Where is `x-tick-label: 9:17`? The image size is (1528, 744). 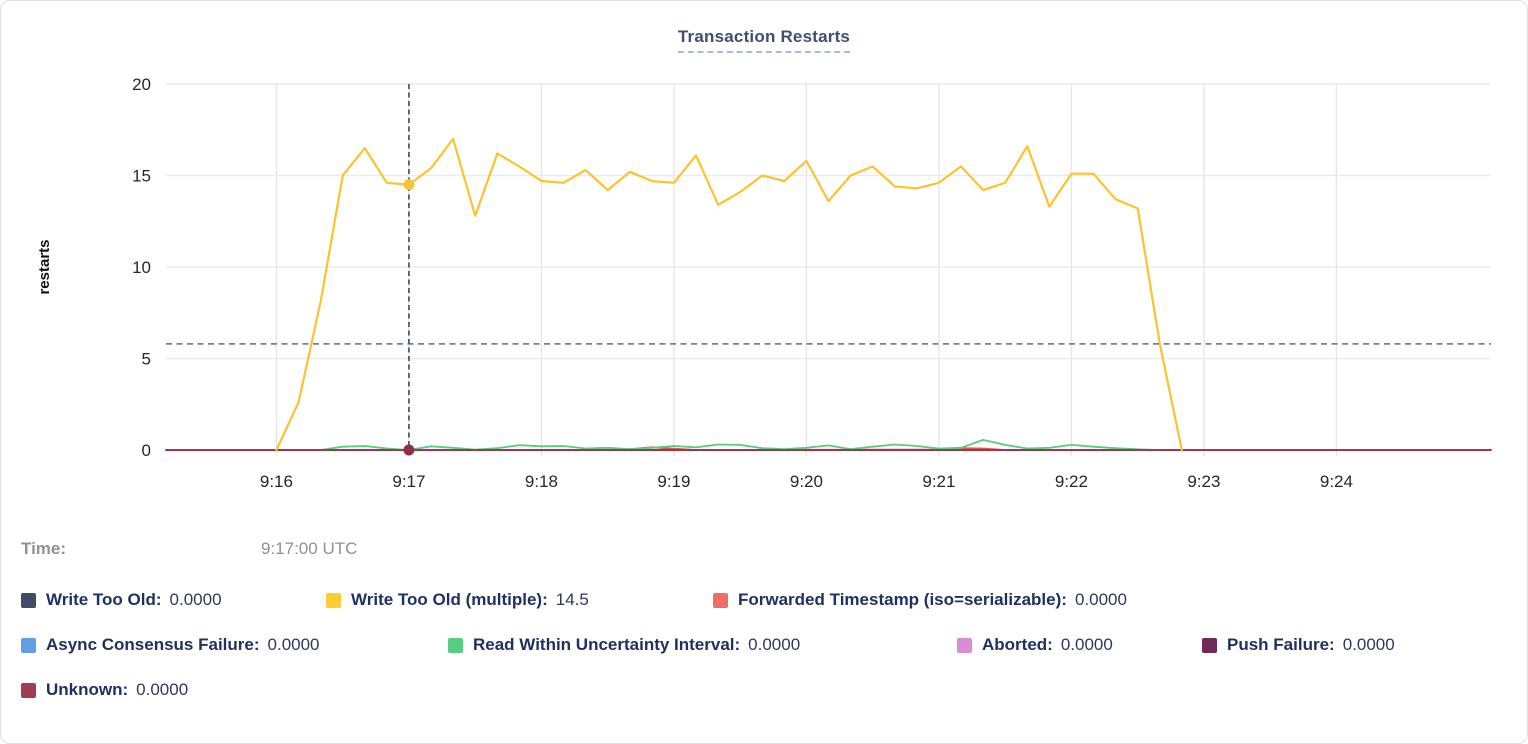 x-tick-label: 9:17 is located at coordinates (408, 481).